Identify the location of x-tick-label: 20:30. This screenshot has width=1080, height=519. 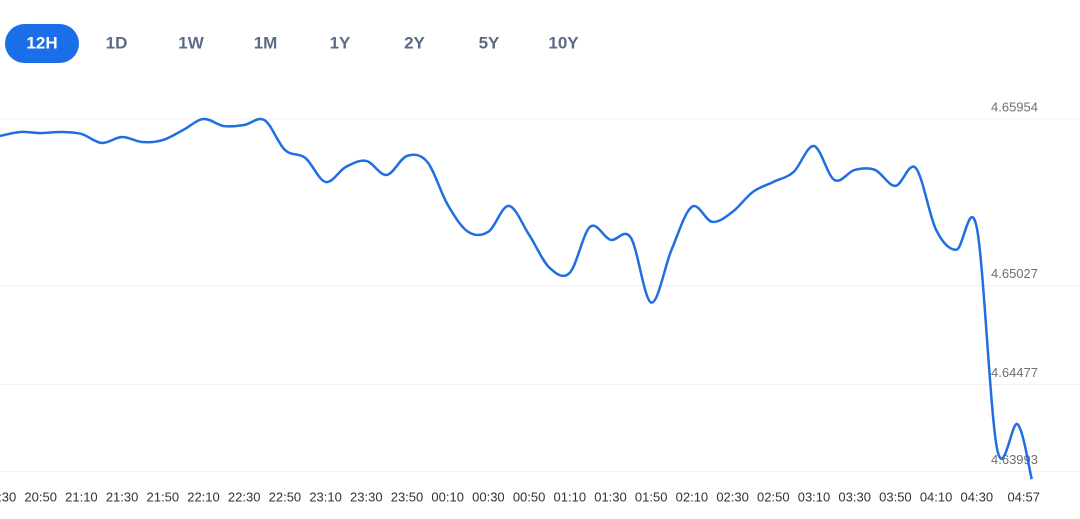
(8, 496).